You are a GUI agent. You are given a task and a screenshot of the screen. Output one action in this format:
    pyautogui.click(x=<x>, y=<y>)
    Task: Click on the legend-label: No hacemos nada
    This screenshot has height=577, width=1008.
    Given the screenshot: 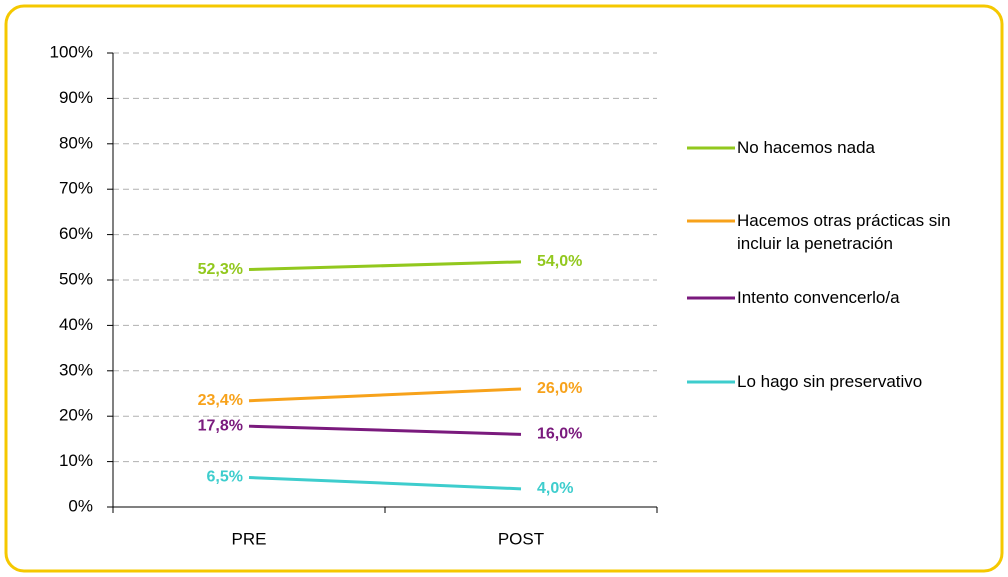 What is the action you would take?
    pyautogui.click(x=806, y=147)
    